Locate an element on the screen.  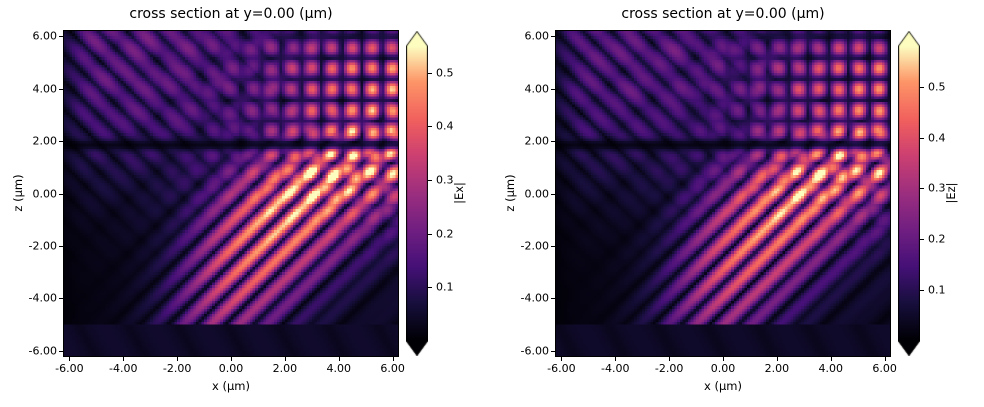
colorbar-ez-canvas is located at coordinates (909, 193).